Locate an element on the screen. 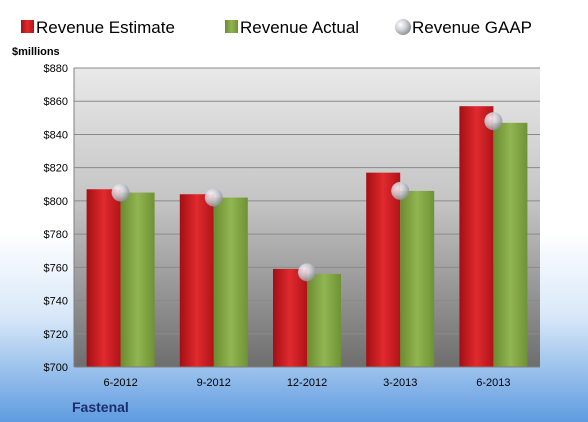 The height and width of the screenshot is (422, 588). y-tick-label: $820 is located at coordinates (56, 169).